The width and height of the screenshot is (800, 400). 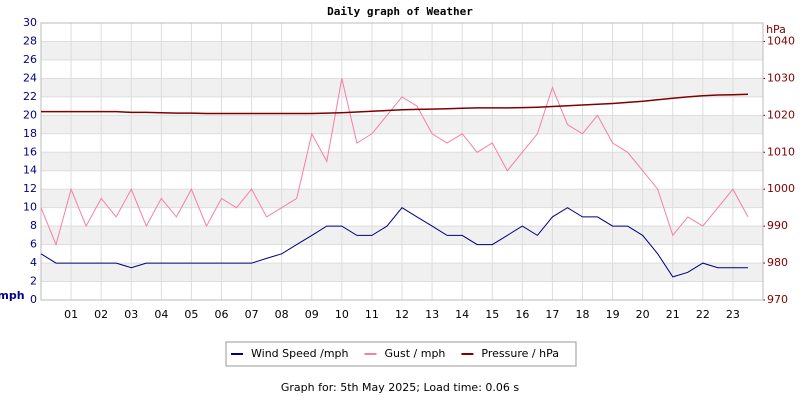 What do you see at coordinates (613, 314) in the screenshot?
I see `x-tick-label: 19` at bounding box center [613, 314].